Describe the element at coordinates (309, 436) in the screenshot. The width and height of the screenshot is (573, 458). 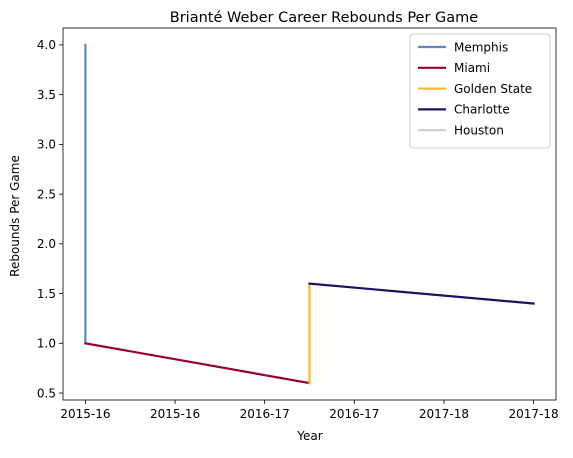
I see `x-axis-label: Year` at that location.